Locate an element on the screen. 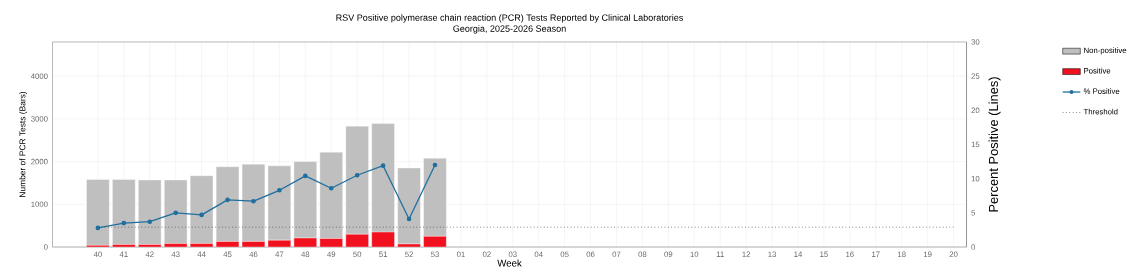 The height and width of the screenshot is (271, 1133). chart-title: RSV Positive polymerase chain reaction (PCR) Tests Reported by Clinical Laboratories is located at coordinates (509, 18).